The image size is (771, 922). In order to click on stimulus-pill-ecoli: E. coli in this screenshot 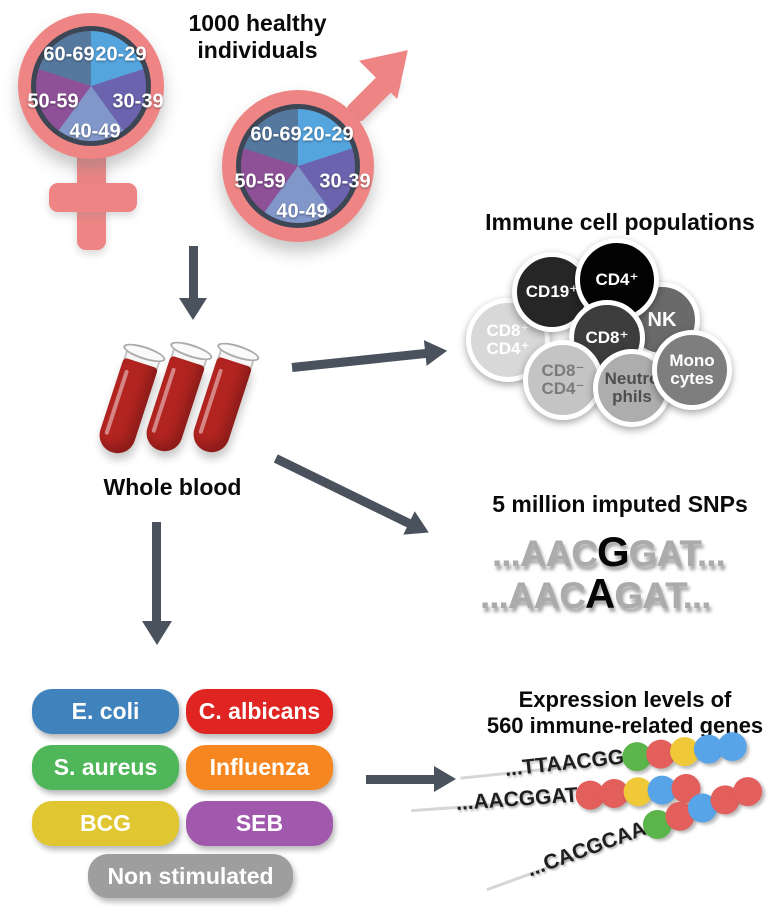, I will do `click(105, 711)`.